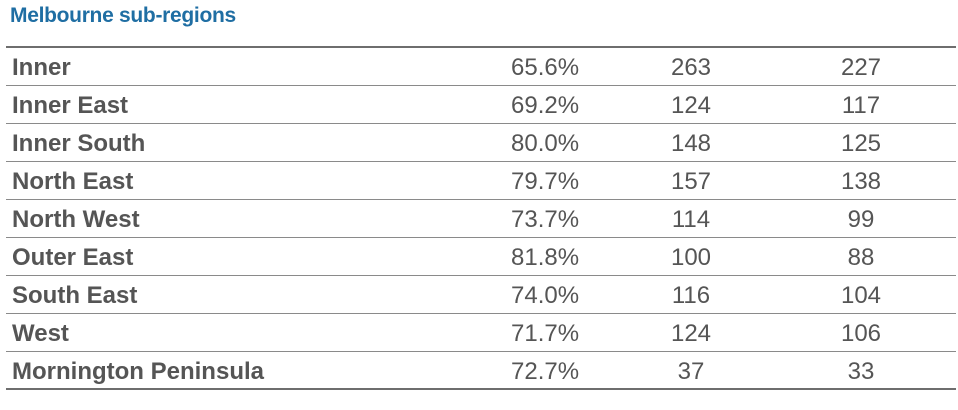 Image resolution: width=958 pixels, height=410 pixels. What do you see at coordinates (691, 67) in the screenshot?
I see `region-count-1: 263` at bounding box center [691, 67].